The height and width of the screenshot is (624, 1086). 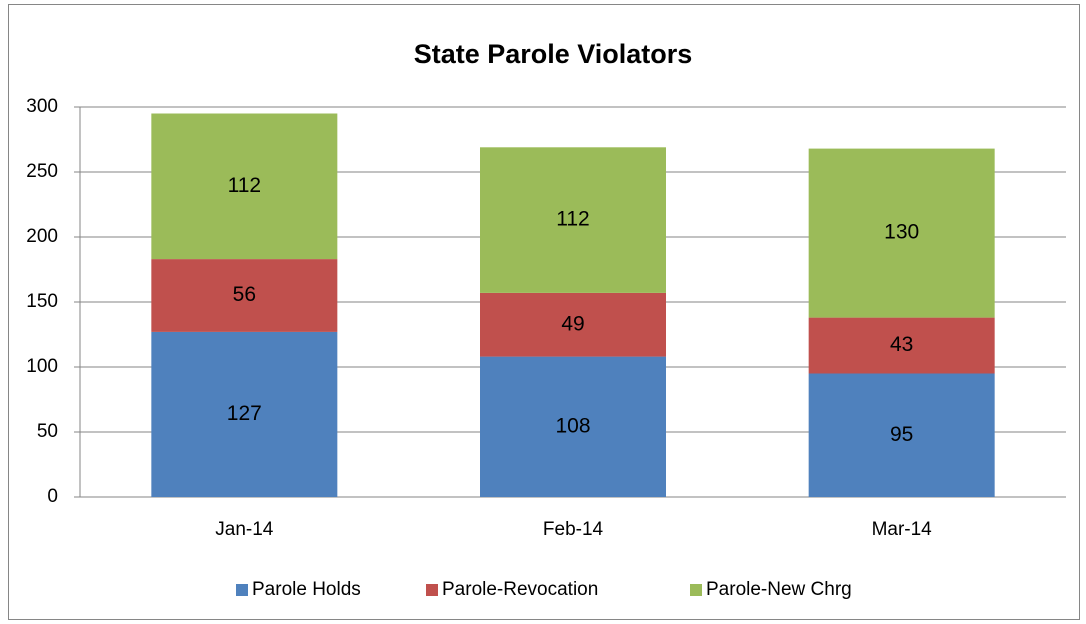 What do you see at coordinates (42, 366) in the screenshot?
I see `y-tick-label: 100` at bounding box center [42, 366].